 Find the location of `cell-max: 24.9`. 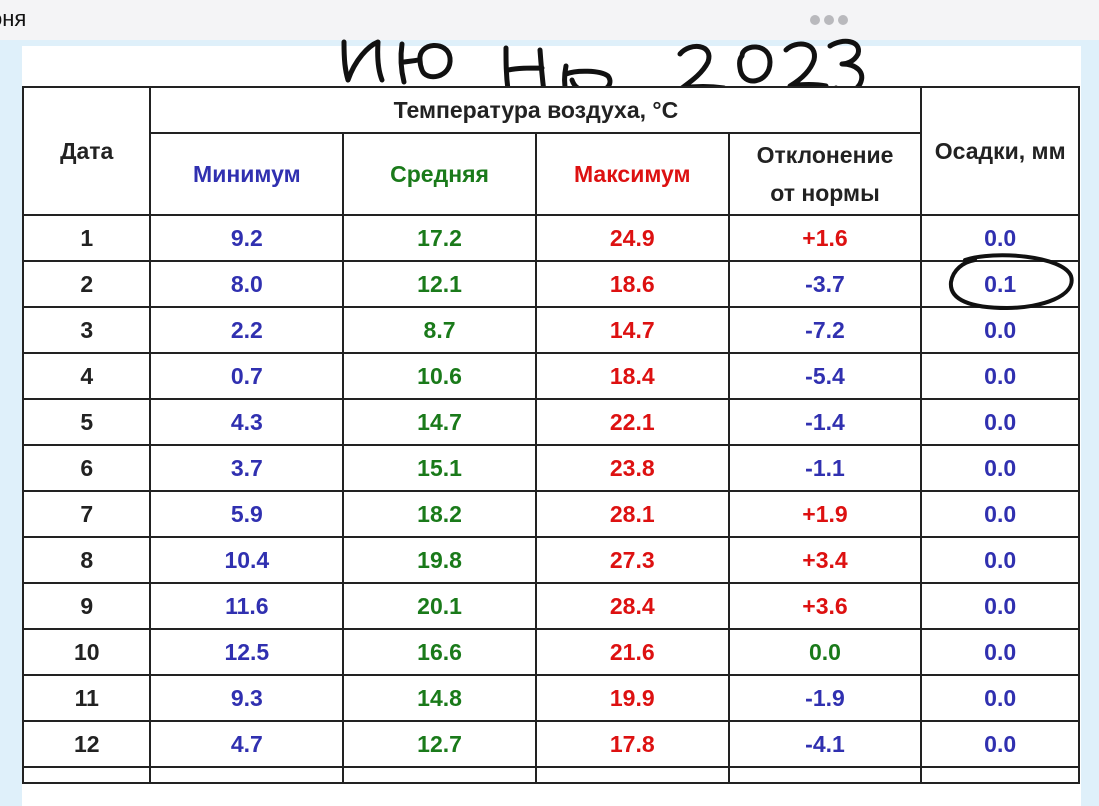

cell-max: 24.9 is located at coordinates (632, 238).